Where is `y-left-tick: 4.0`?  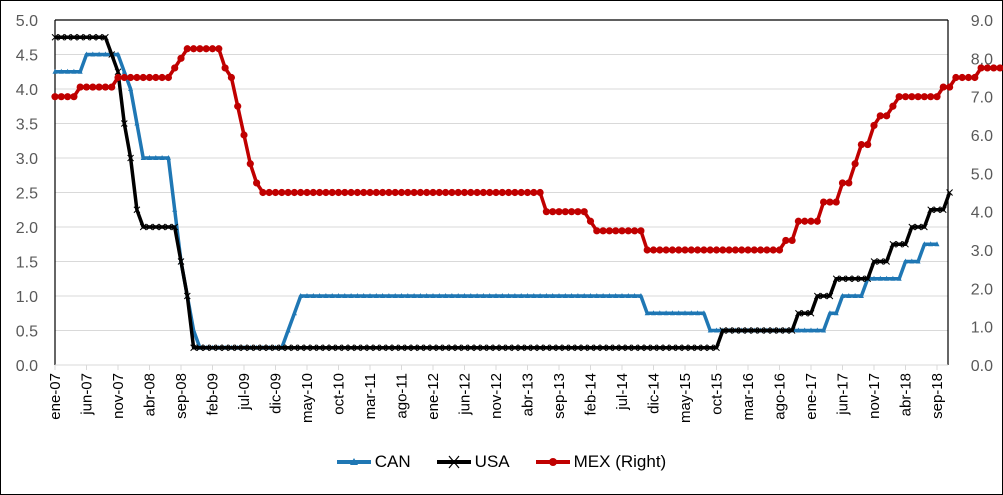 y-left-tick: 4.0 is located at coordinates (27, 90).